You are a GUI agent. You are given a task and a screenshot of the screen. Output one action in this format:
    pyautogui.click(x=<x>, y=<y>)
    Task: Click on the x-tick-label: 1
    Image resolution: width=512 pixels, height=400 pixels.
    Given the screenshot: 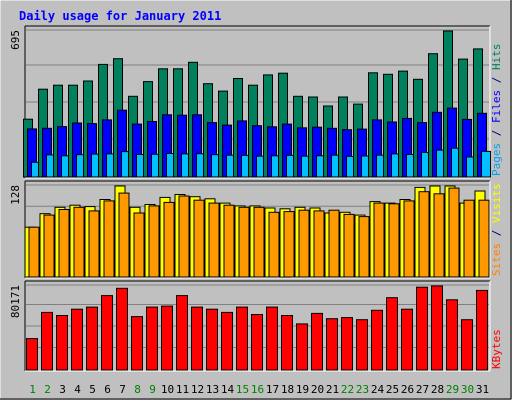 What is the action you would take?
    pyautogui.click(x=32, y=389)
    